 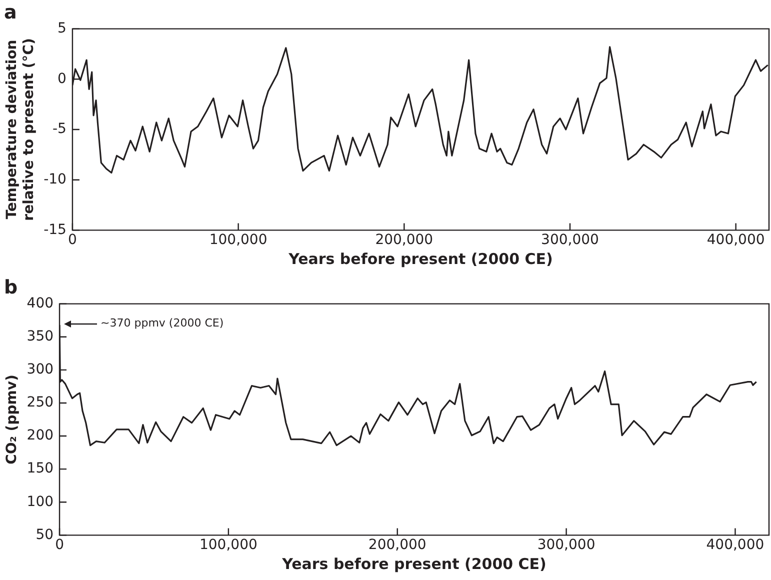 What do you see at coordinates (162, 323) in the screenshot?
I see `annotation: ~370 ppmv (2000 CE)` at bounding box center [162, 323].